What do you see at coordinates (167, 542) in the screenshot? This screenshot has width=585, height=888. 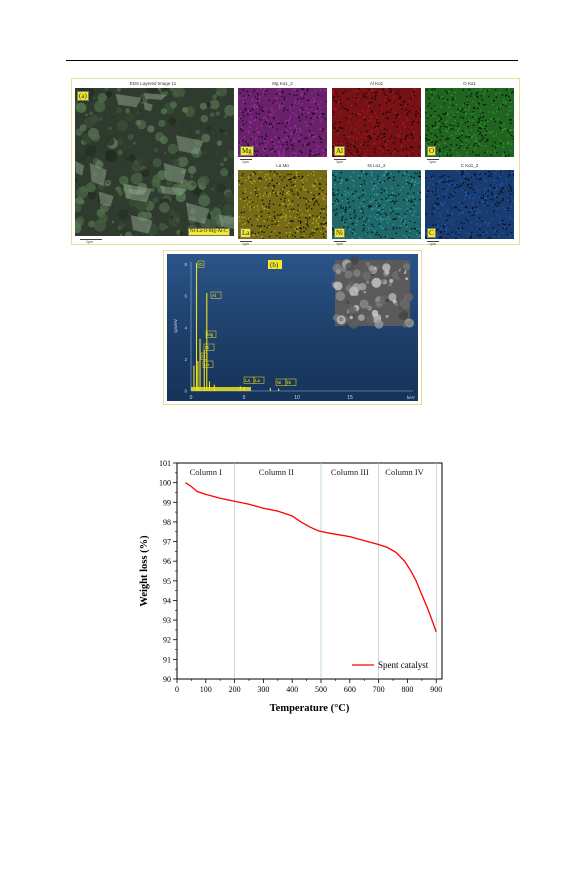 I see `y-tick-label: 97` at bounding box center [167, 542].